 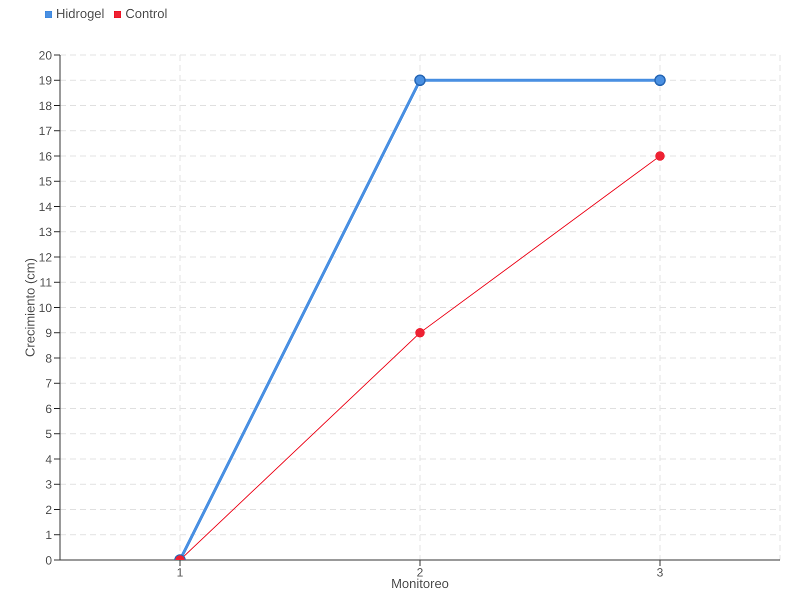 I want to click on x-tick-label: 3, so click(x=660, y=573).